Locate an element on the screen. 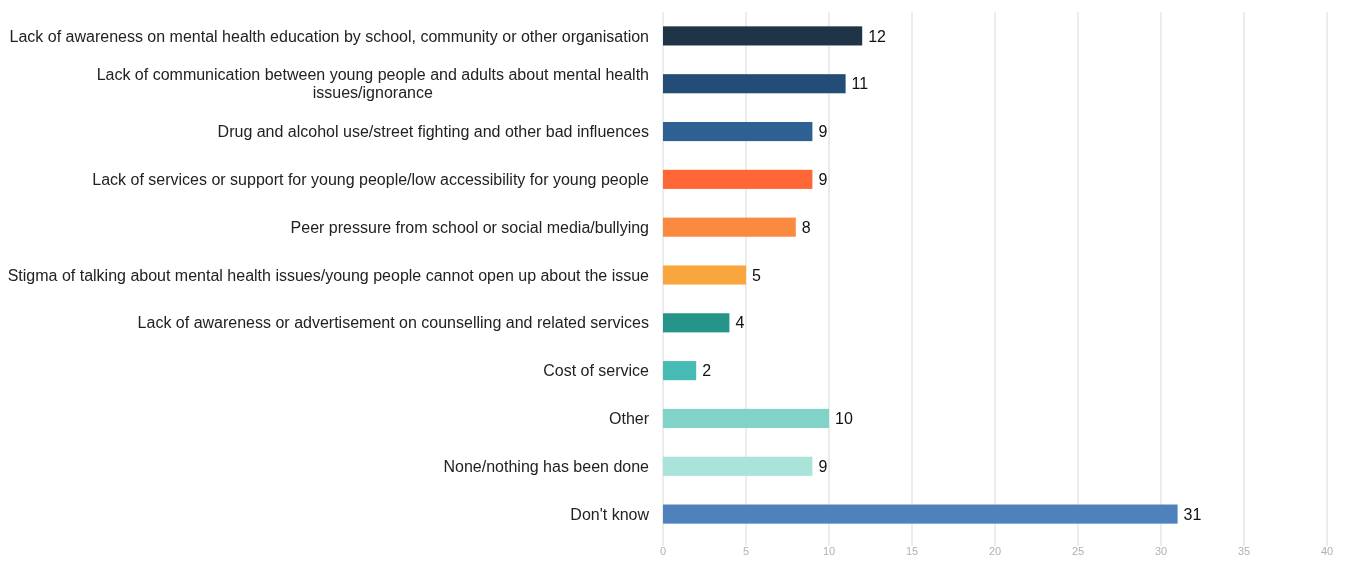 The image size is (1345, 561). y-tick-label: None/nothing has been done is located at coordinates (546, 466).